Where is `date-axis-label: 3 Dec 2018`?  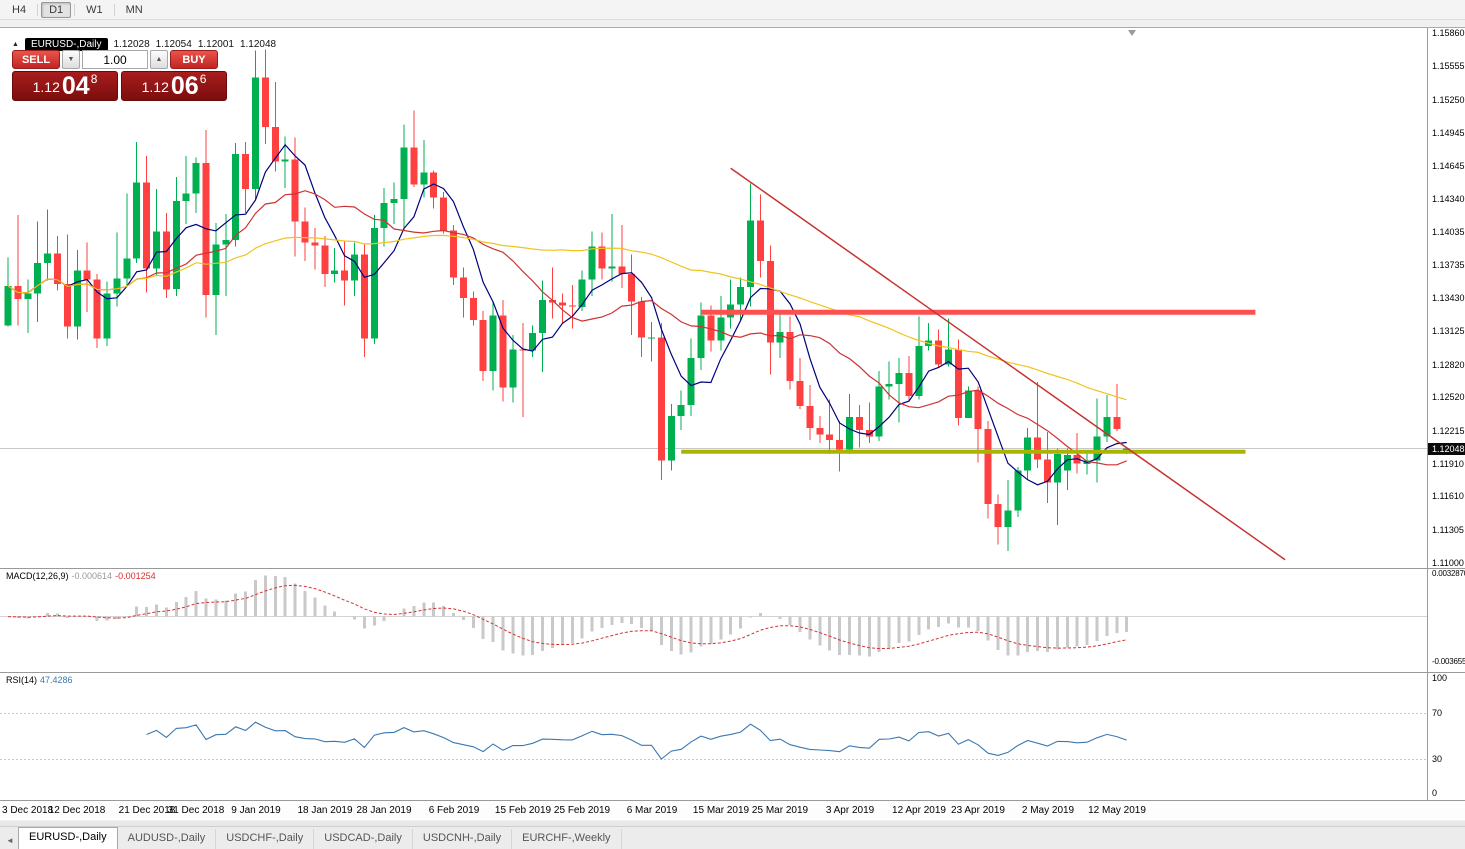
date-axis-label: 3 Dec 2018 is located at coordinates (28, 810).